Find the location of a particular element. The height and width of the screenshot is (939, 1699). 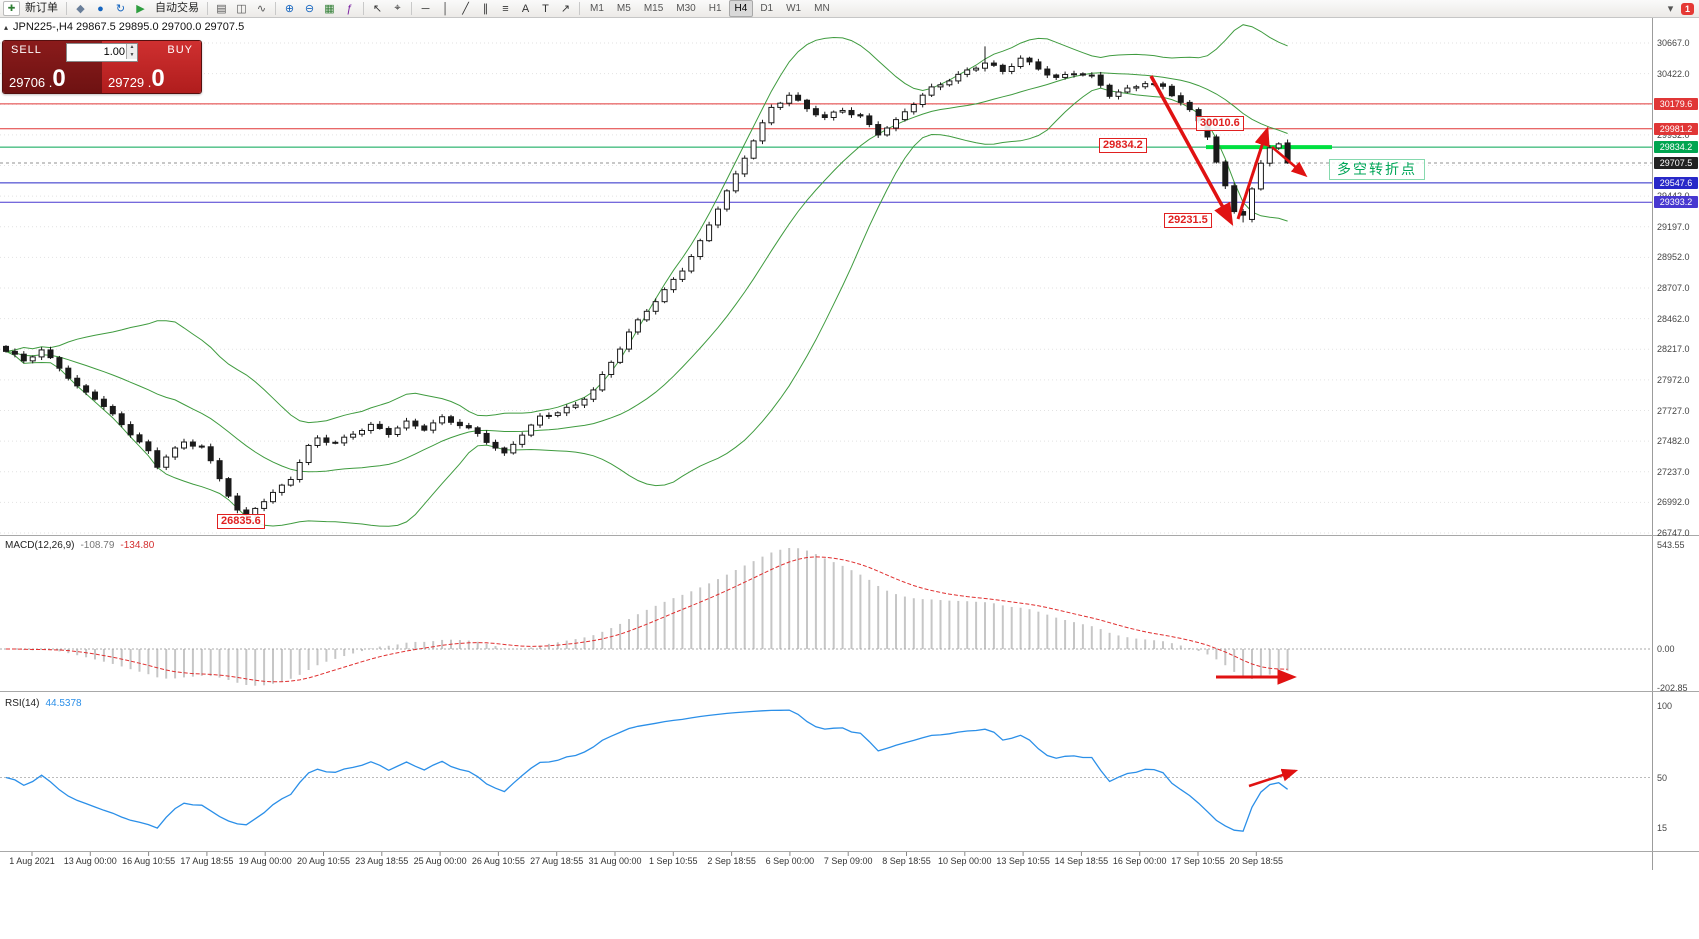

autotrade-button: 自动交易 is located at coordinates (177, 8).